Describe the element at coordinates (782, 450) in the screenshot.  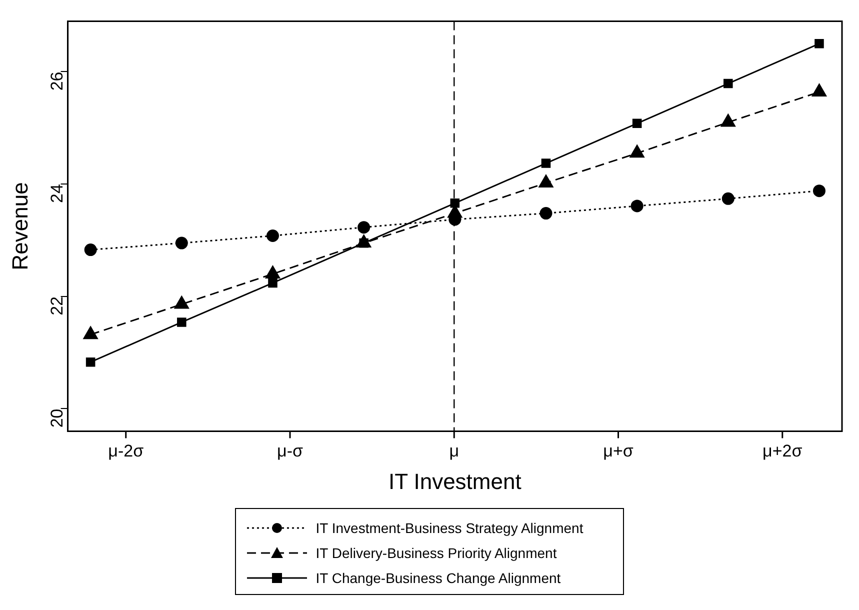
I see `text: μ+2σ` at that location.